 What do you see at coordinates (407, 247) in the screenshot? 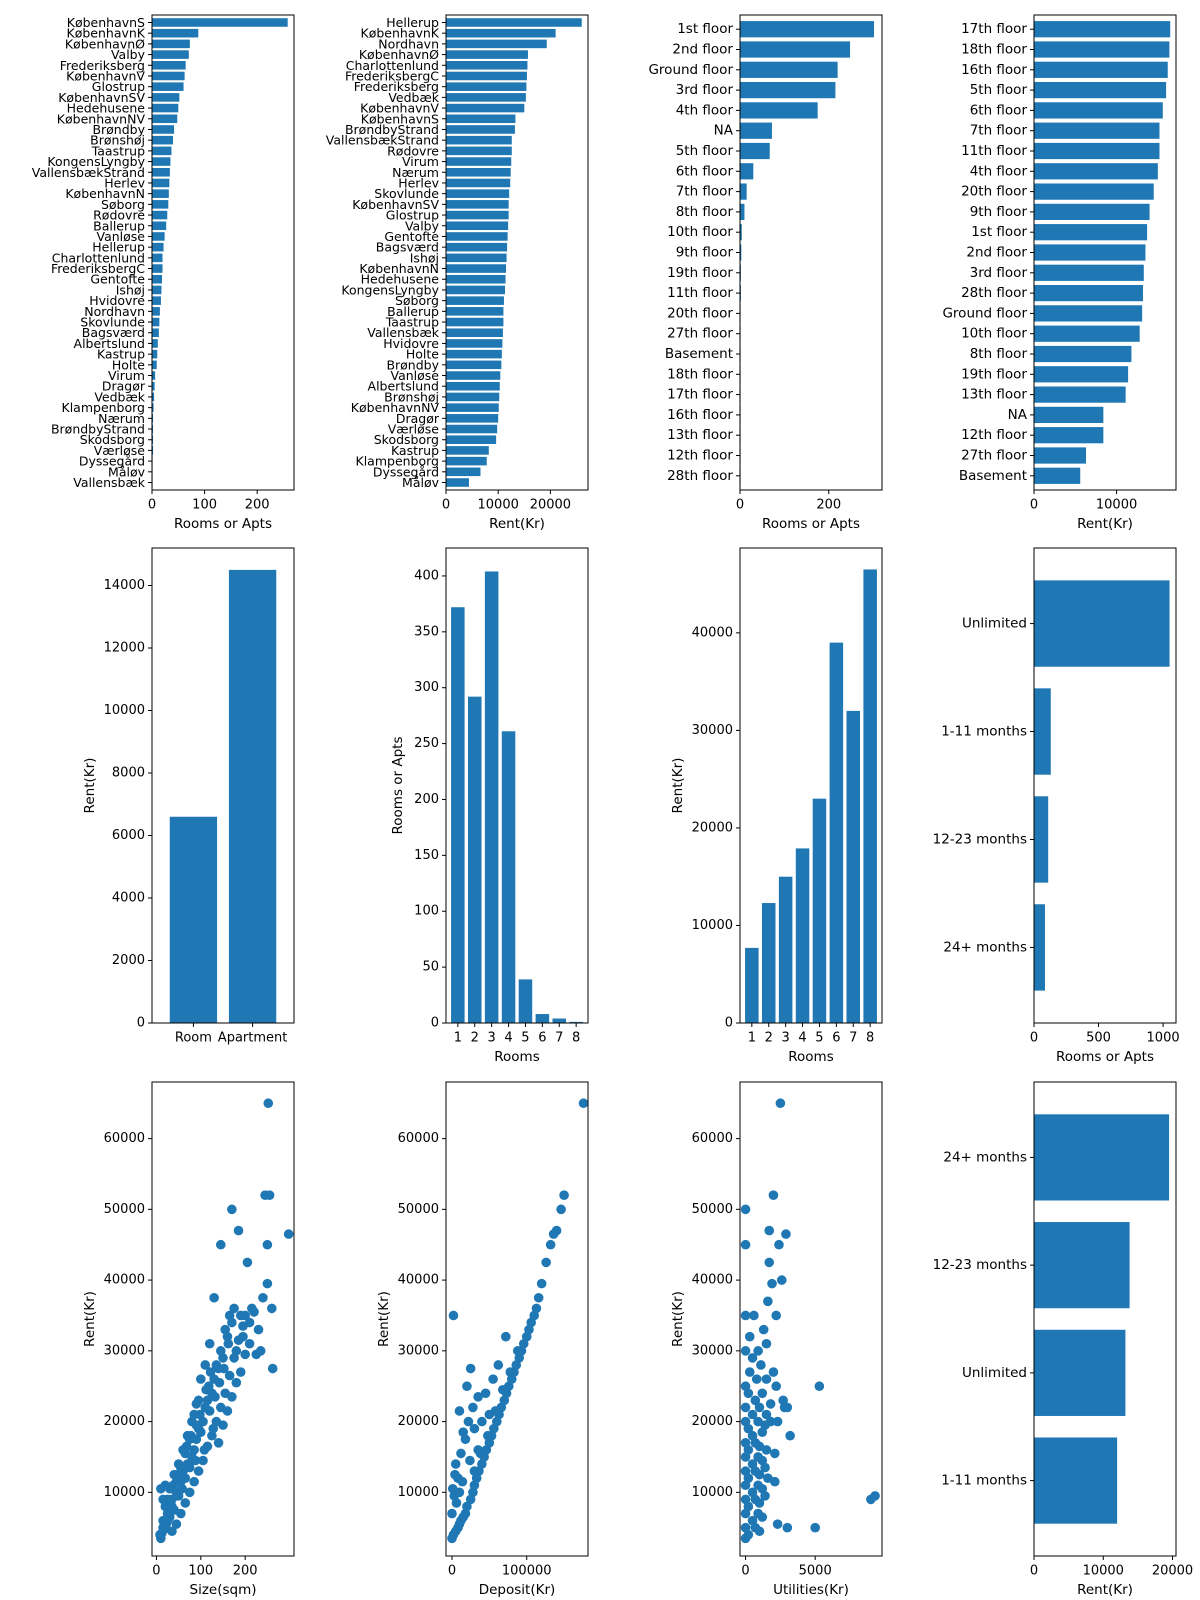
I see `y-tick-label: Bagsværd` at bounding box center [407, 247].